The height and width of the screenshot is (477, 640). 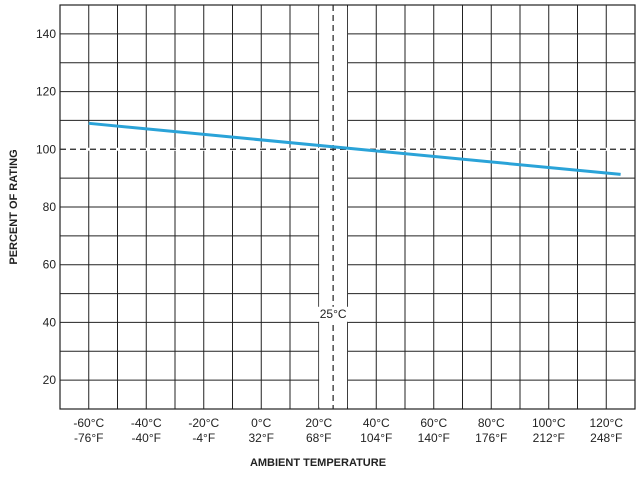 What do you see at coordinates (50, 380) in the screenshot?
I see `y-tick-label: 20` at bounding box center [50, 380].